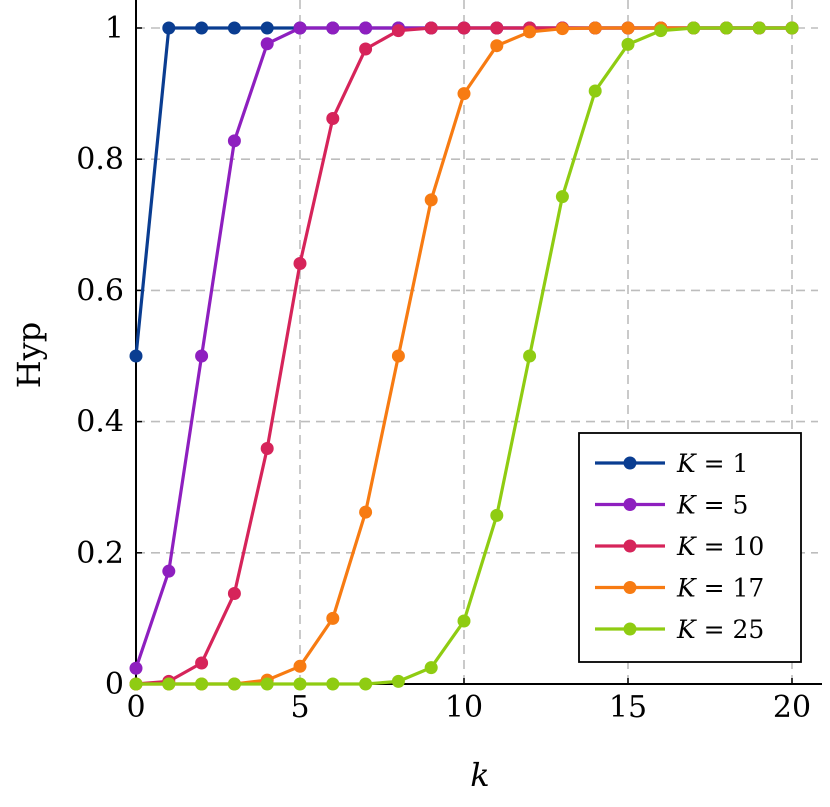  What do you see at coordinates (686, 505) in the screenshot?
I see `legend-label-var-1: K` at bounding box center [686, 505].